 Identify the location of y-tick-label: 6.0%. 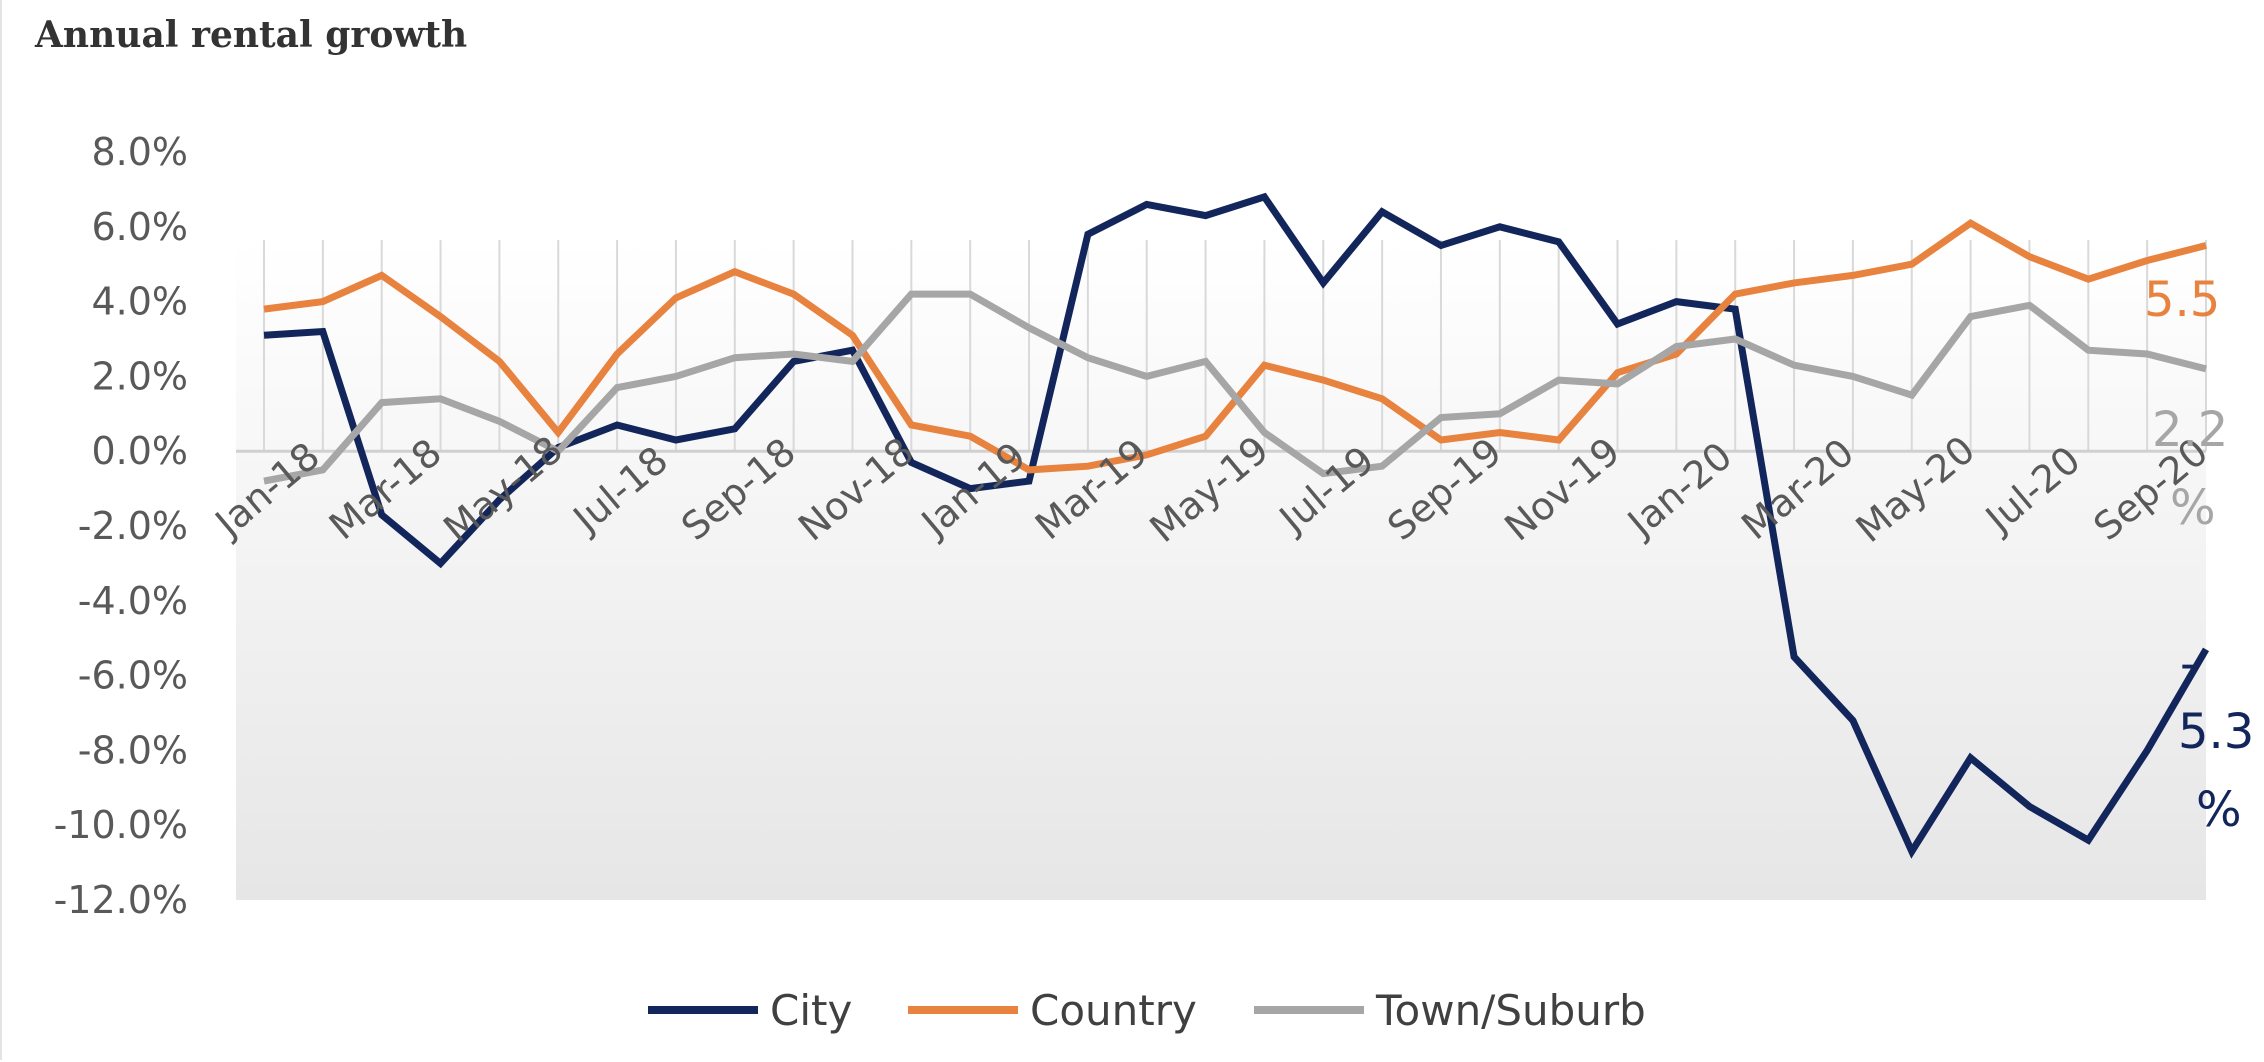
(139, 227).